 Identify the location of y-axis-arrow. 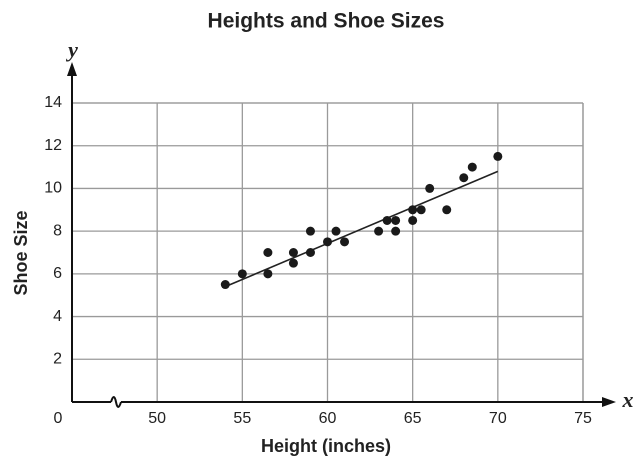
(72, 69).